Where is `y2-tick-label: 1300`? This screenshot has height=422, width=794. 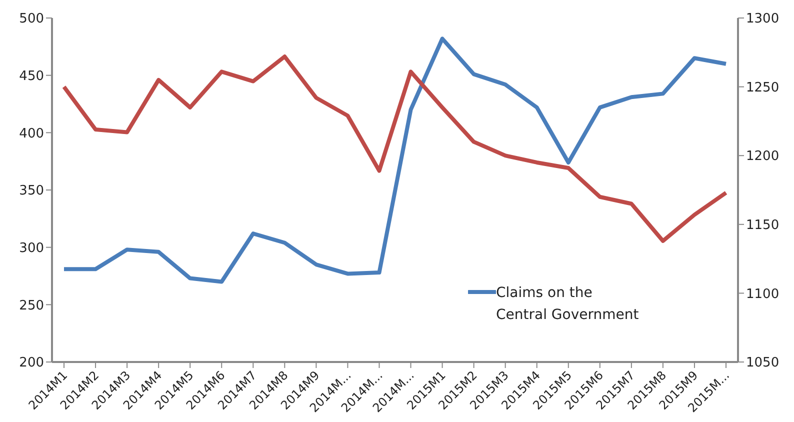 y2-tick-label: 1300 is located at coordinates (763, 19).